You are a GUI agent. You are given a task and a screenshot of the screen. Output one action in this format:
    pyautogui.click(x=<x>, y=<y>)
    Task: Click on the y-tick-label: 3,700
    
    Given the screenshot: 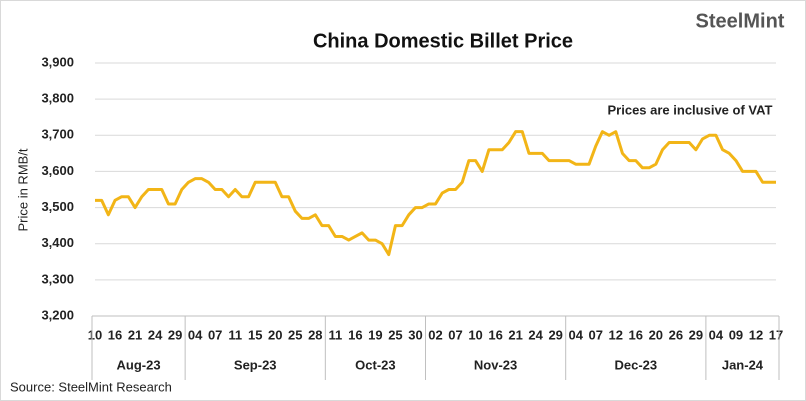 What is the action you would take?
    pyautogui.click(x=57, y=134)
    